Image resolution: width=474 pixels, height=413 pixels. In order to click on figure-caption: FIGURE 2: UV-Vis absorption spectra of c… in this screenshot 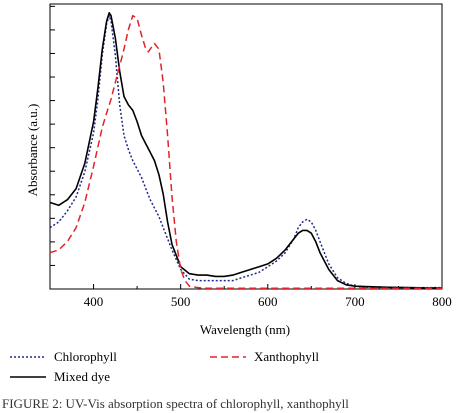, I will do `click(175, 403)`.